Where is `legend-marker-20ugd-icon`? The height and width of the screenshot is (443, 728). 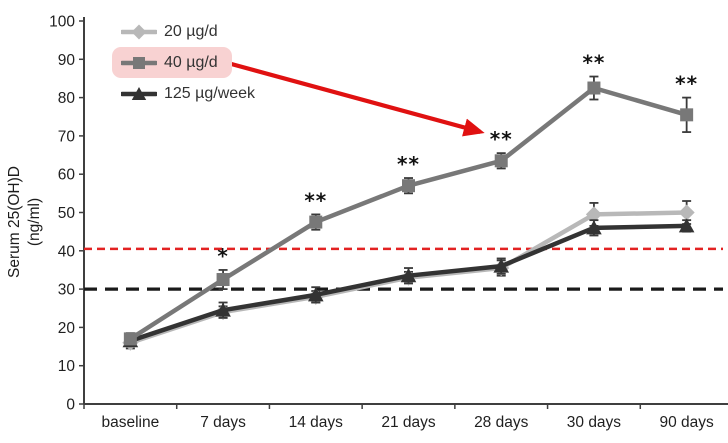 legend-marker-20ugd-icon is located at coordinates (139, 31).